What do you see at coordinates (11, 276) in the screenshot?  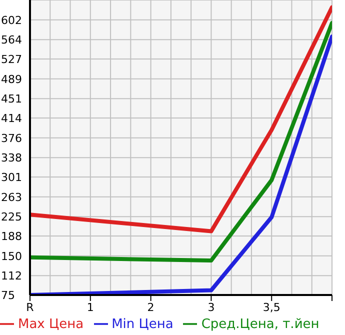 I see `y-tick-label: 112` at bounding box center [11, 276].